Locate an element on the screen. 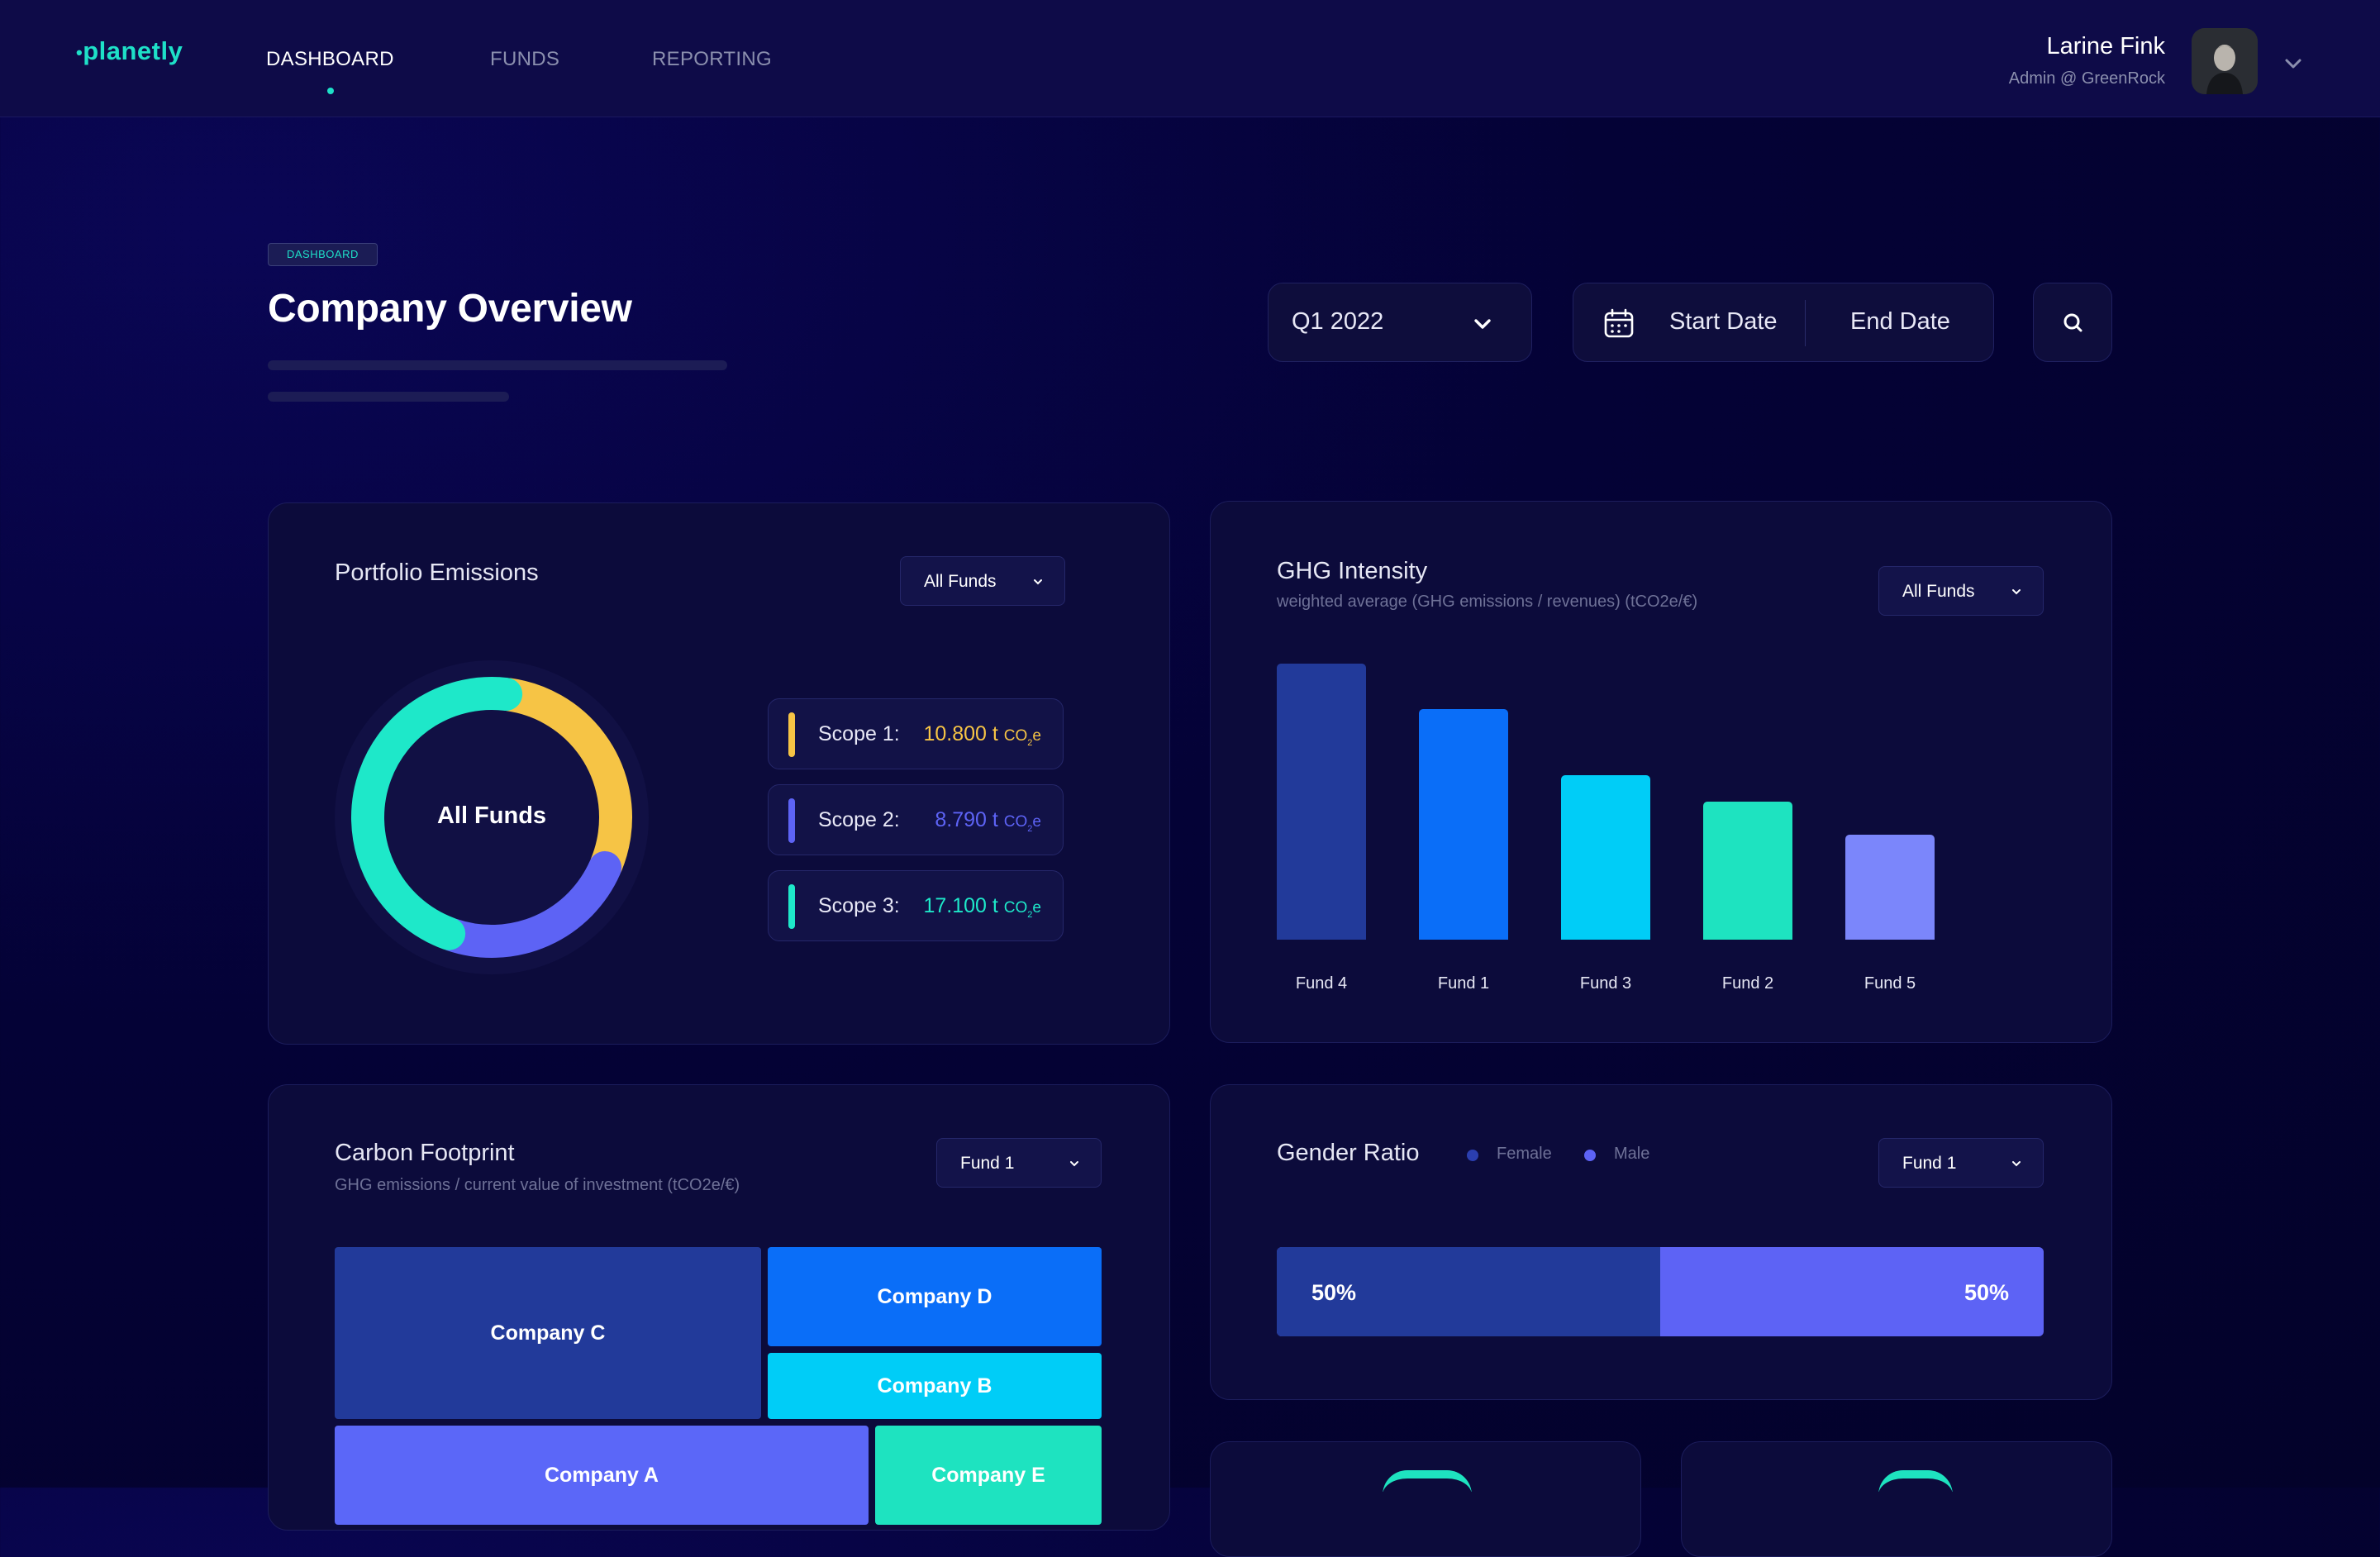  card-title: GHG Intensity is located at coordinates (1352, 571).